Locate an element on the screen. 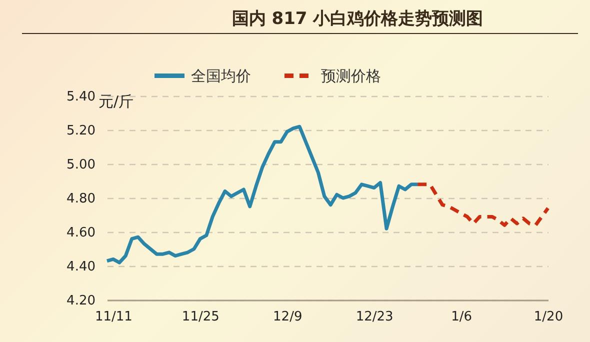 The width and height of the screenshot is (590, 342). x-tick-label: 12/9 is located at coordinates (287, 317).